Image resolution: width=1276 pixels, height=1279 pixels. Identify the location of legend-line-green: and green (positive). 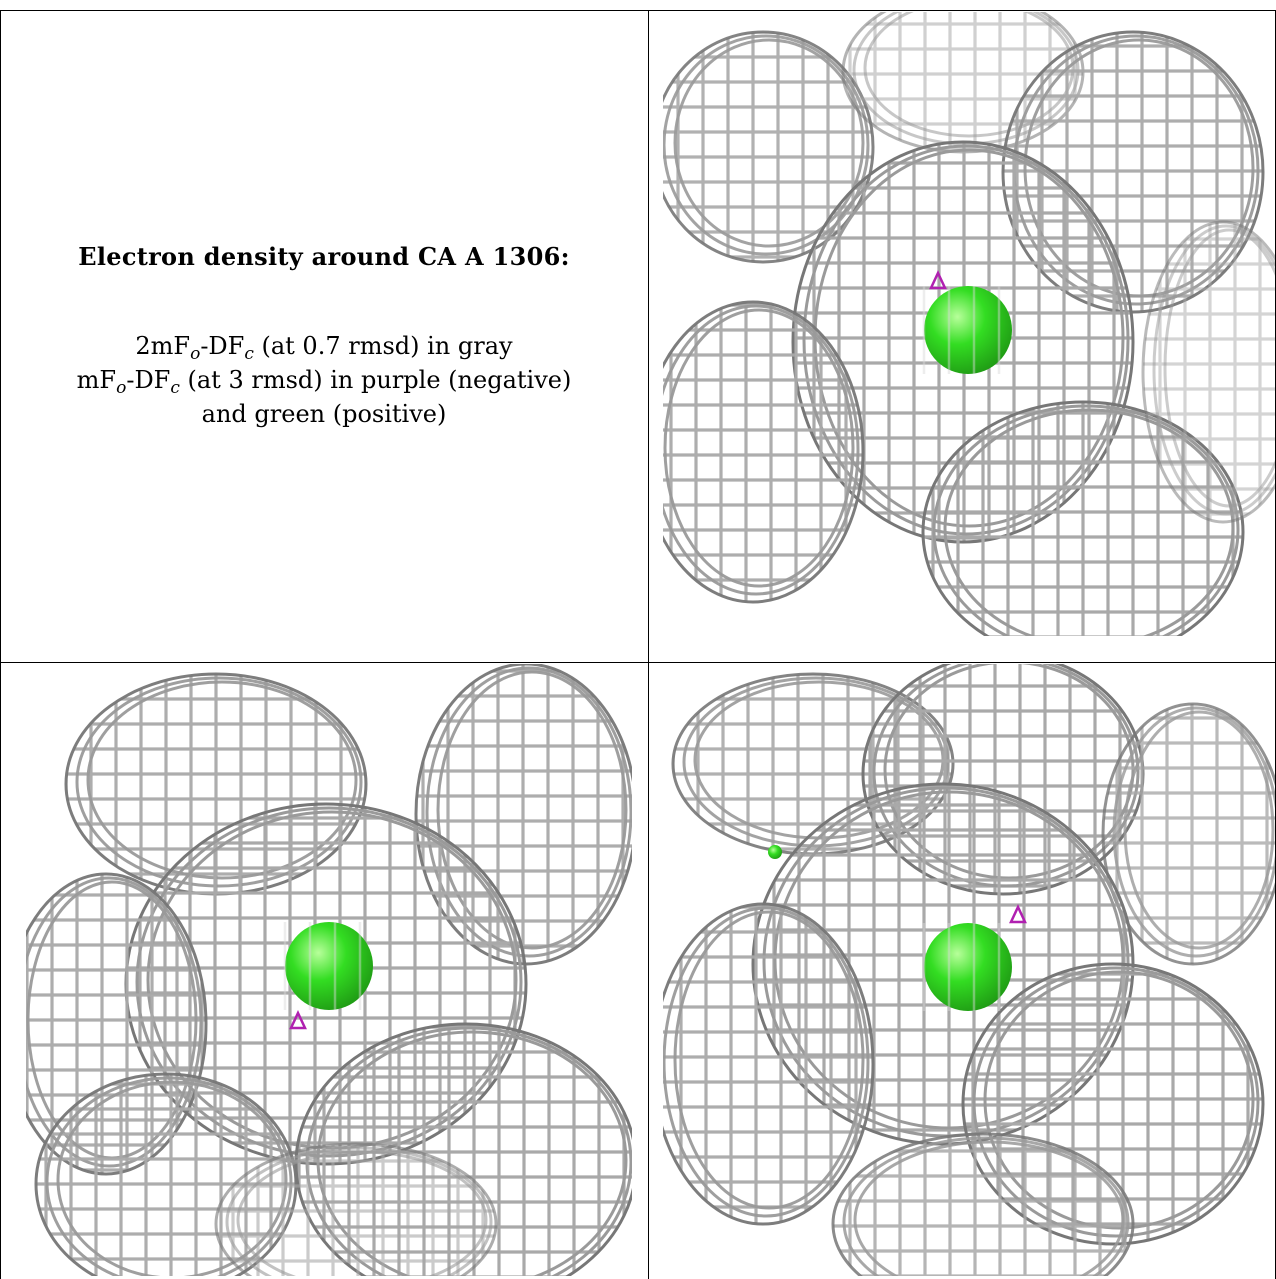
(324, 414).